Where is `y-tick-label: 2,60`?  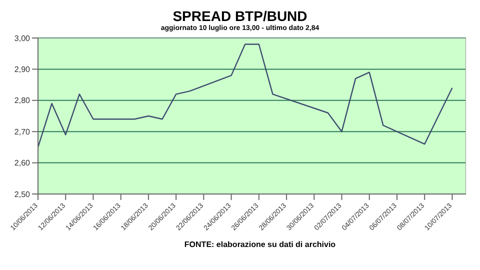
y-tick-label: 2,60 is located at coordinates (22, 163).